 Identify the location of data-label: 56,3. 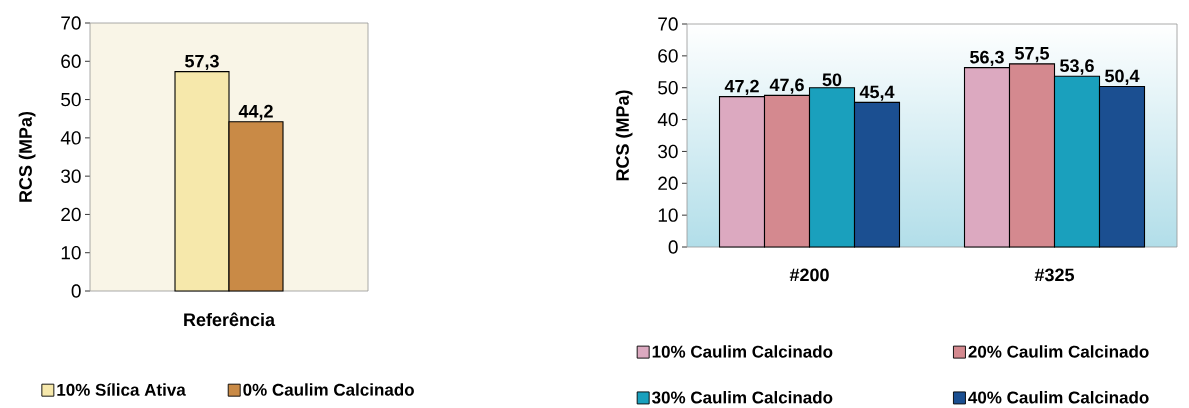
(987, 58).